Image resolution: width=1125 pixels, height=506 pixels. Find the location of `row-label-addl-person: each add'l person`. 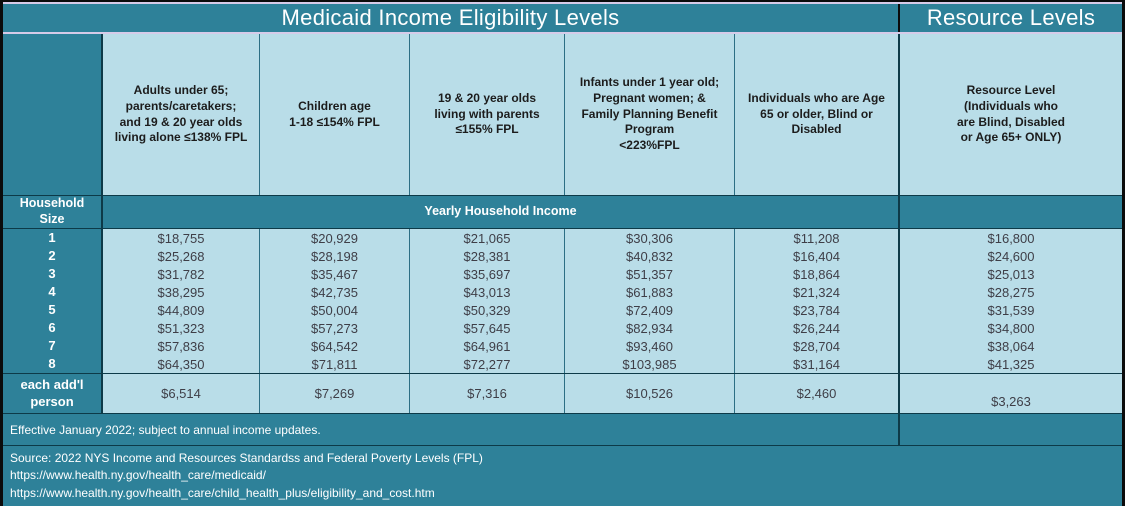

row-label-addl-person: each add'l person is located at coordinates (53, 393).